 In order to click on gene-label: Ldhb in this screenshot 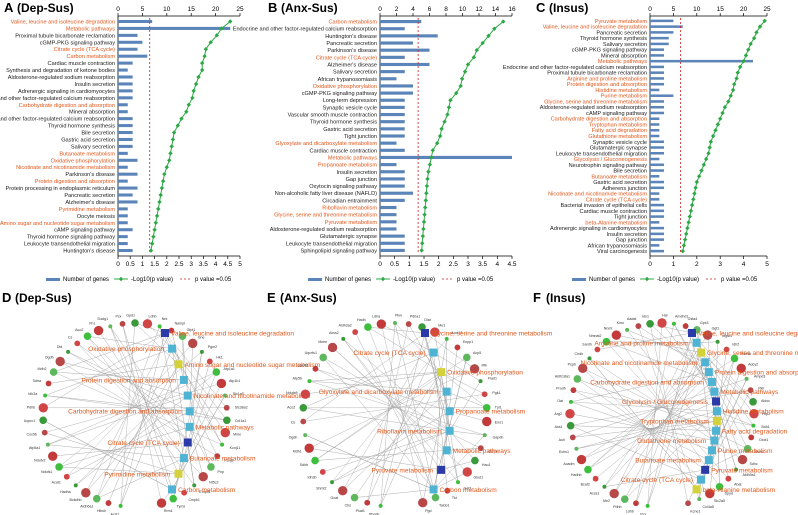, I will do `click(630, 511)`.